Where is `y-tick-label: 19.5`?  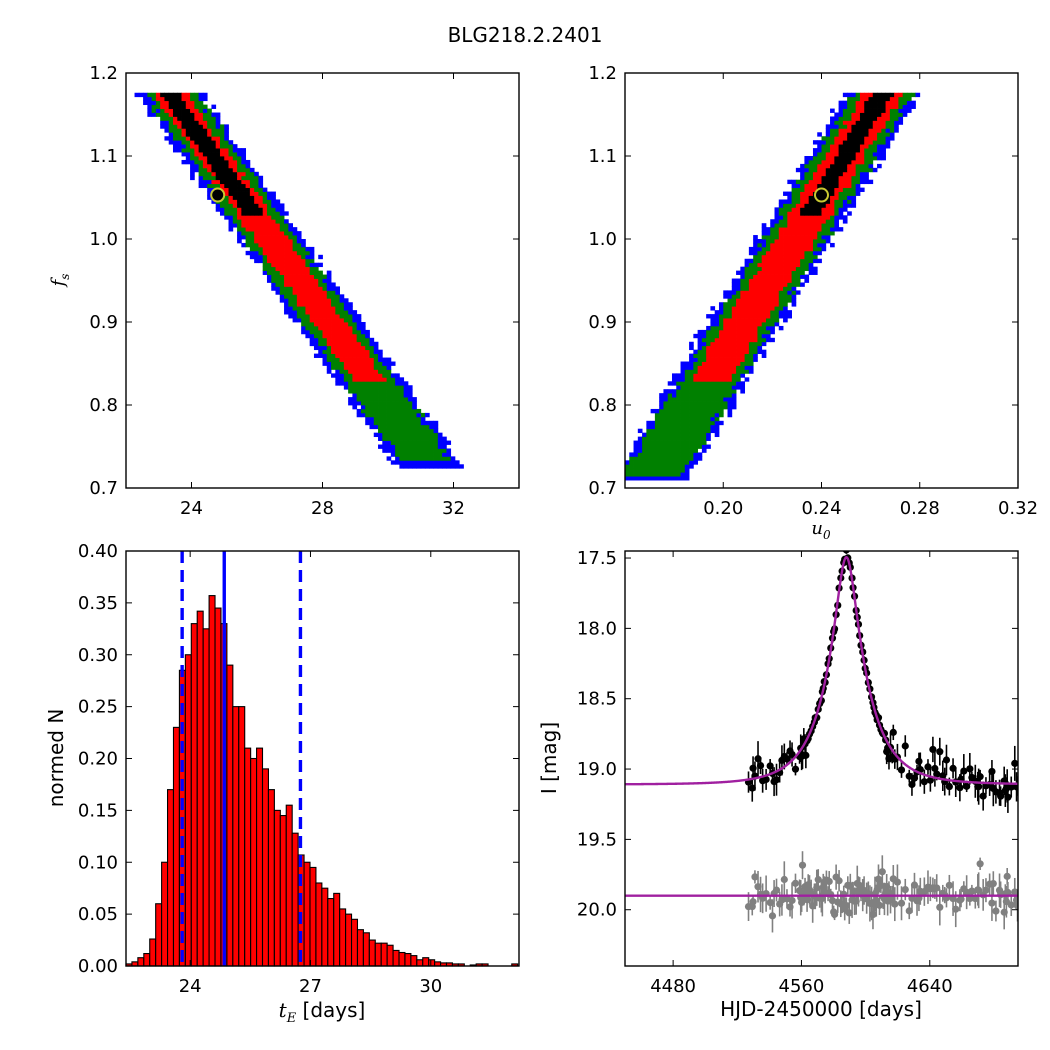 y-tick-label: 19.5 is located at coordinates (597, 839).